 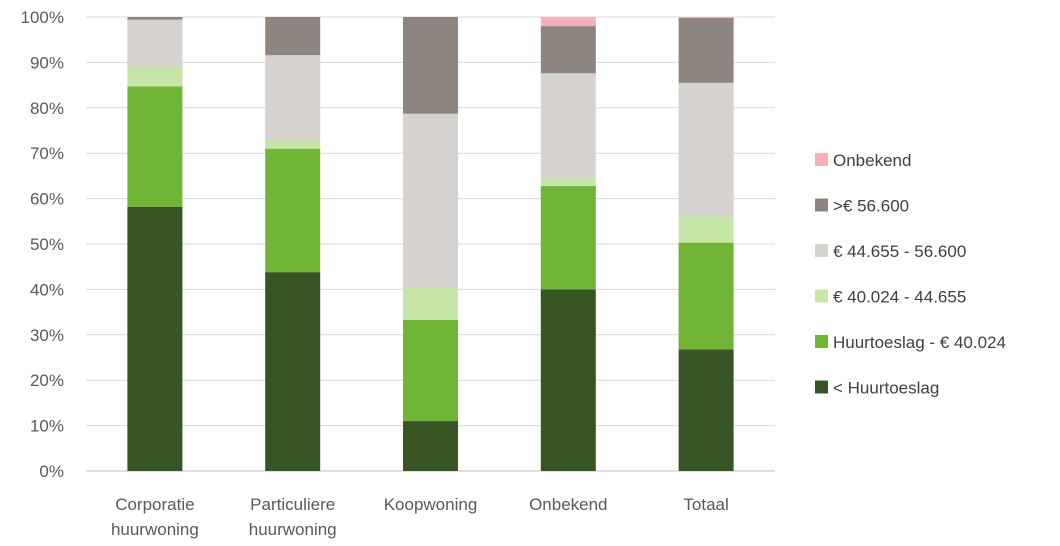 I want to click on legend-label: € 44.655 - 56.600, so click(x=899, y=251).